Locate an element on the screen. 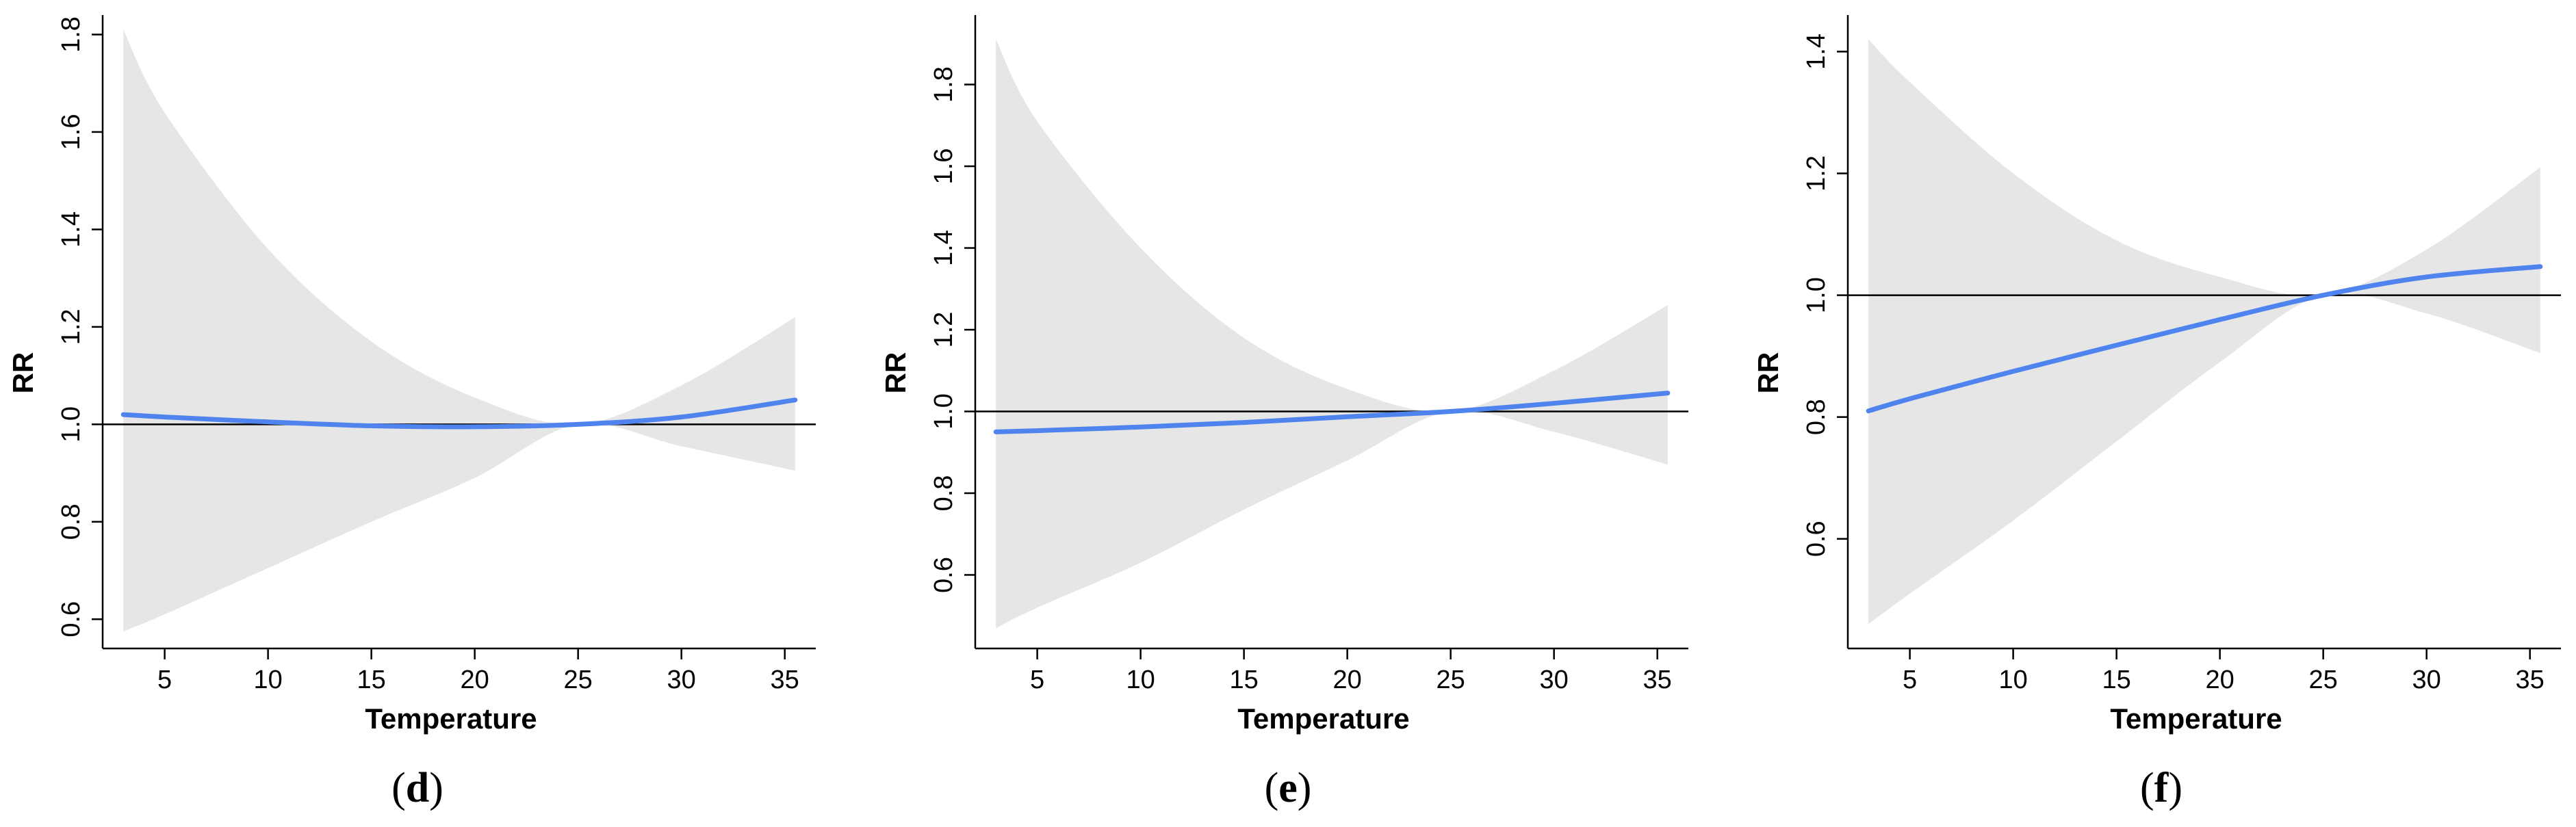 Image resolution: width=2576 pixels, height=827 pixels. panel-label: (f) is located at coordinates (2161, 788).